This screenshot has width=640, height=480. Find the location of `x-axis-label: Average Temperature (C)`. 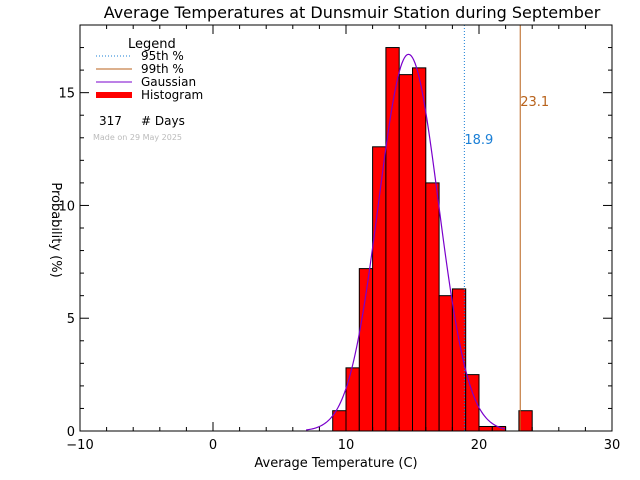

x-axis-label: Average Temperature (C) is located at coordinates (335, 463).